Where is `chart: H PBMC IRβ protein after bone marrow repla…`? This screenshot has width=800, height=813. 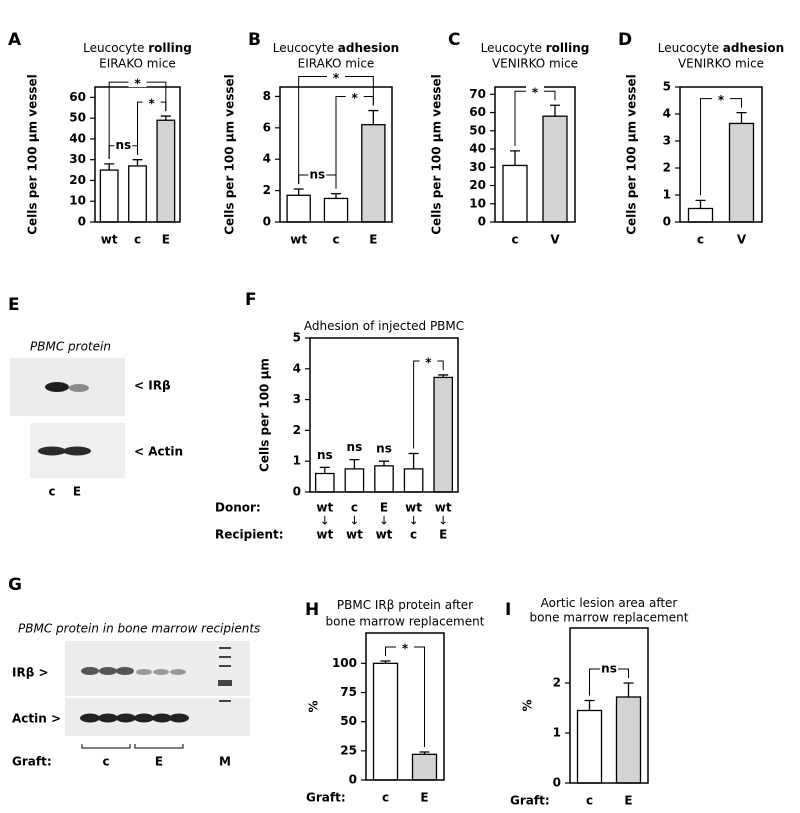 chart: H PBMC IRβ protein after bone marrow repla… is located at coordinates (395, 701).